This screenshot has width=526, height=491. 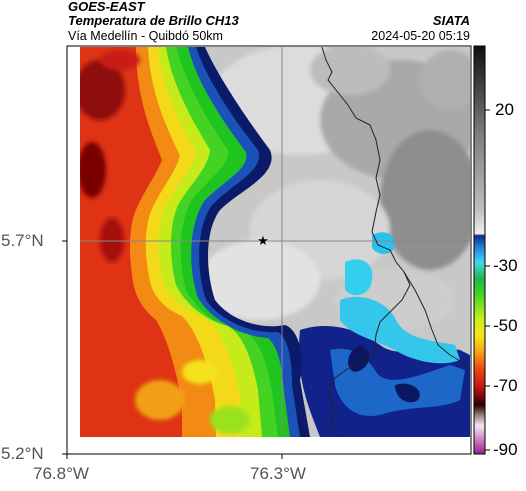 What do you see at coordinates (505, 265) in the screenshot?
I see `colorbar-label-minus-30: -30` at bounding box center [505, 265].